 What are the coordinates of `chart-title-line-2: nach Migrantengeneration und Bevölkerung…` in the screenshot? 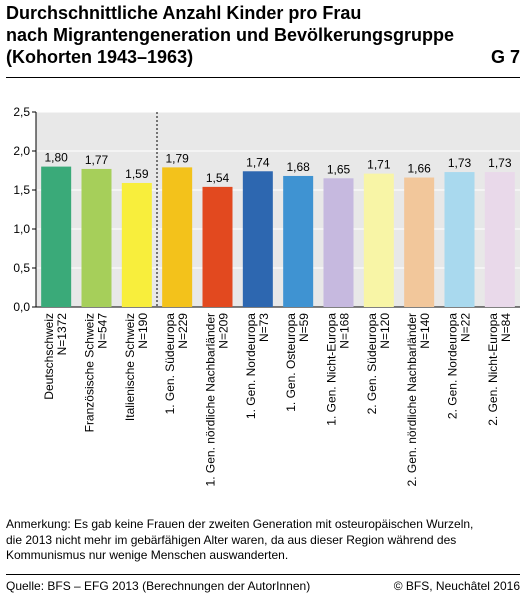 It's located at (230, 35).